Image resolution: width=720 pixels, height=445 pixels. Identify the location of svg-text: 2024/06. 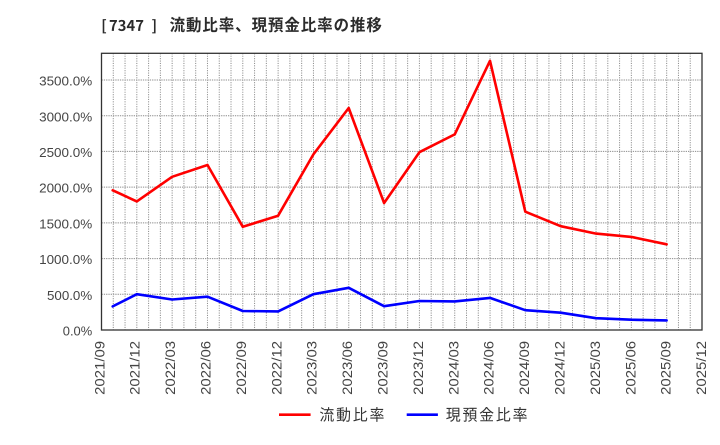
(489, 368).